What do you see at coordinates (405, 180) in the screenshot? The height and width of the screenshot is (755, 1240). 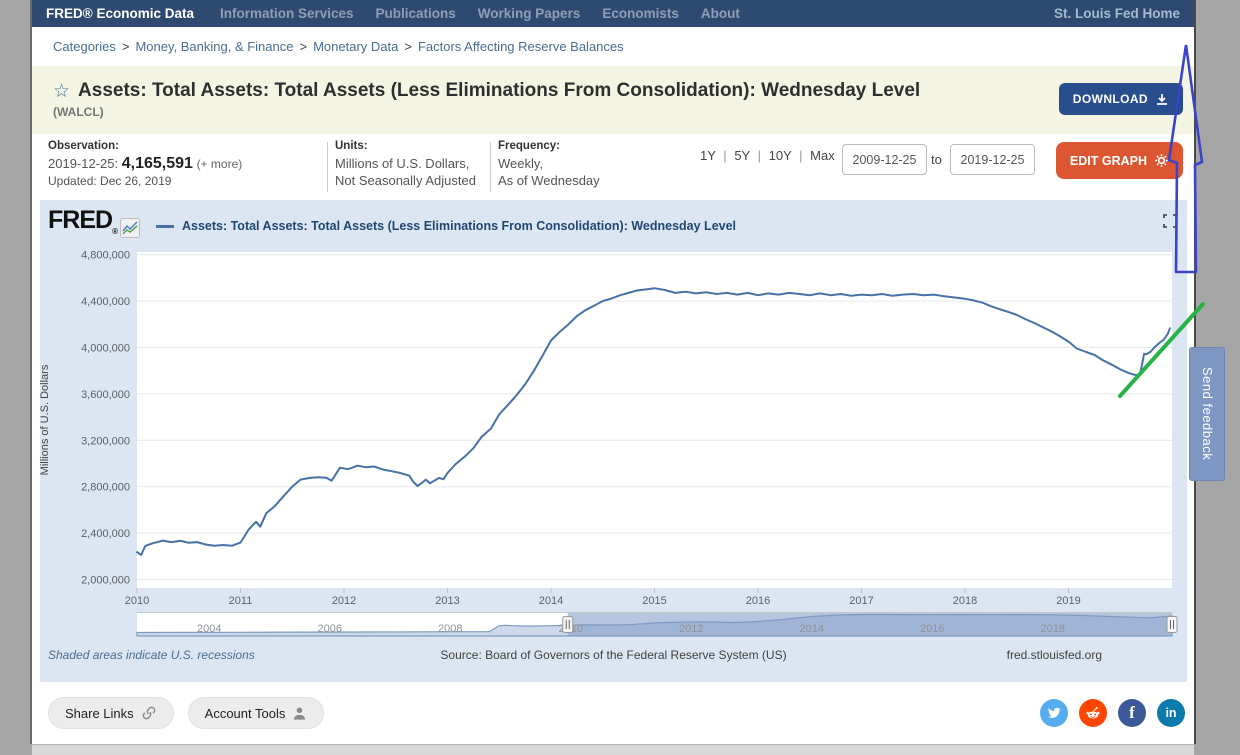 I see `units-line2: Not Seasonally Adjusted` at bounding box center [405, 180].